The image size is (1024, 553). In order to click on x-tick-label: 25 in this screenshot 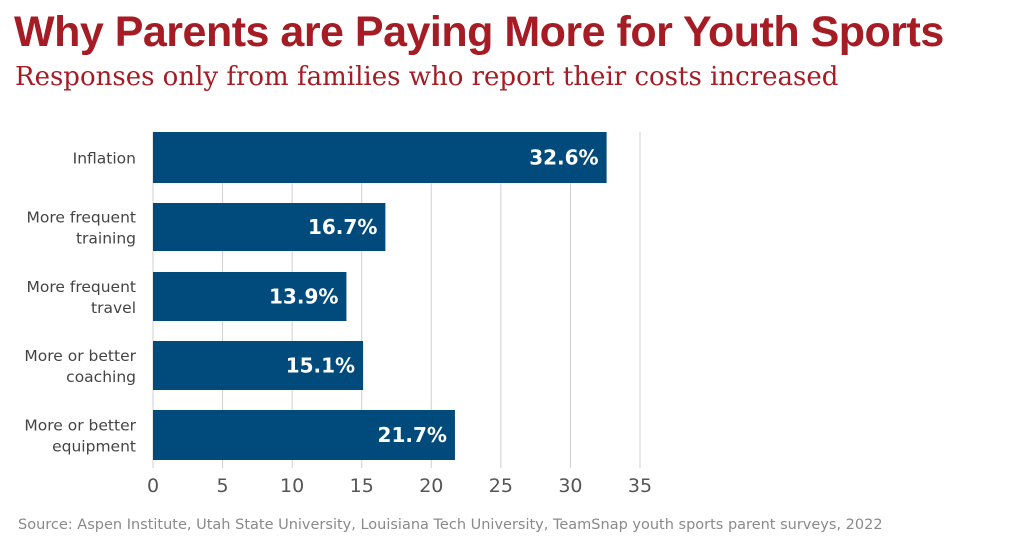, I will do `click(501, 486)`.